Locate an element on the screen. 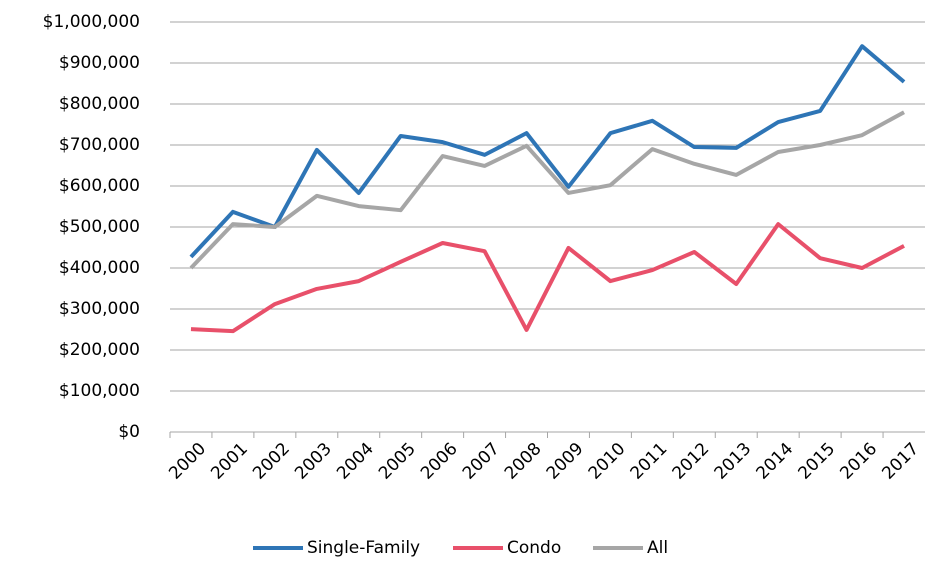  y-tick-label: $700,000 is located at coordinates (99, 145).